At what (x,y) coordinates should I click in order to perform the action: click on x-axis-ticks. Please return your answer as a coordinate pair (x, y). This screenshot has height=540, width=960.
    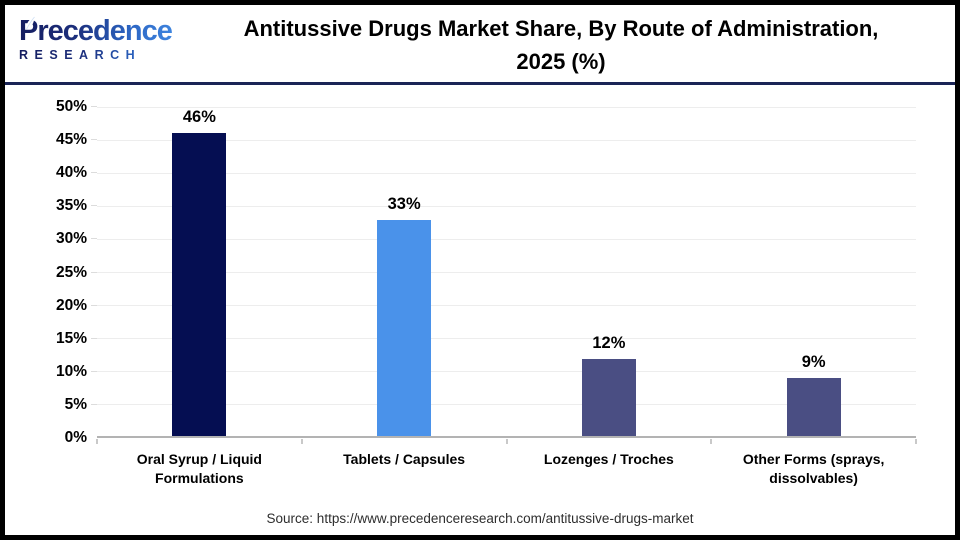
    Looking at the image, I should click on (506, 441).